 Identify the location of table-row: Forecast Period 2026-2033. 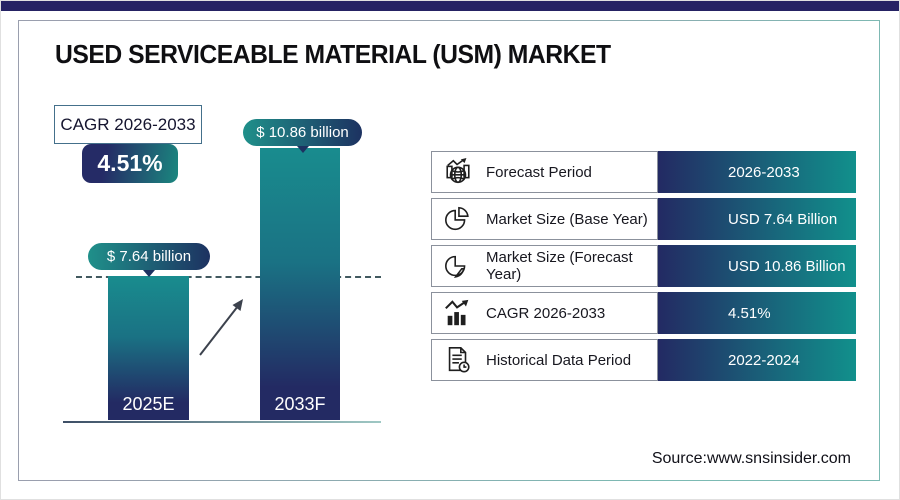
(643, 172).